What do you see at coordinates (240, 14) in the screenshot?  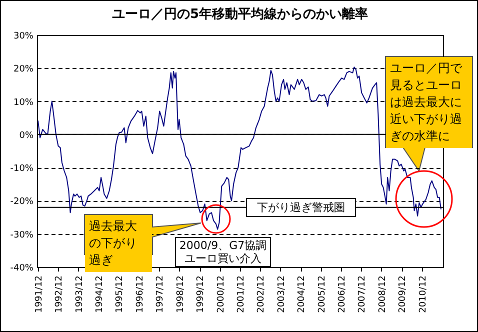 I see `chart-title: ユーロ／円の5年移動平均線からのかい離率` at bounding box center [240, 14].